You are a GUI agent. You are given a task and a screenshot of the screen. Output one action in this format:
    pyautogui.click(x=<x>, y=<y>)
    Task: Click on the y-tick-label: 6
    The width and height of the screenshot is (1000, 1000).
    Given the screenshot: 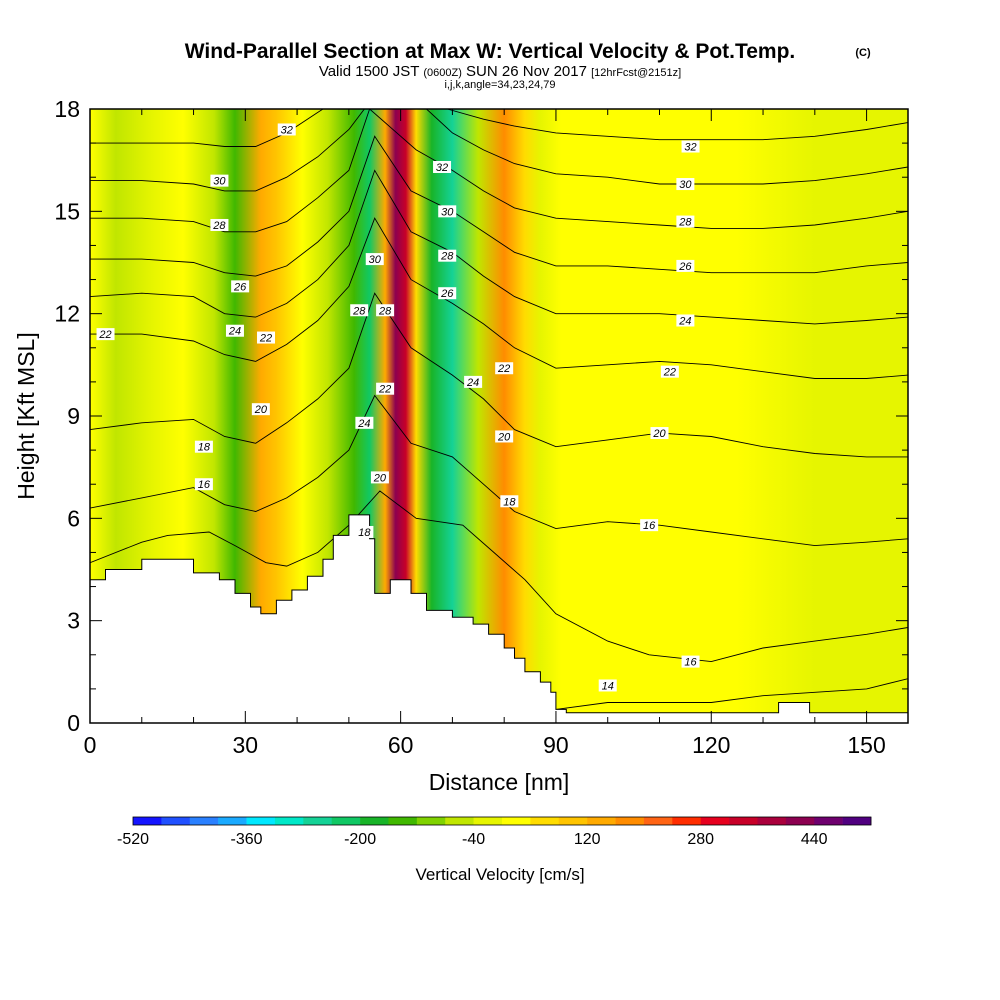 What is the action you would take?
    pyautogui.click(x=73, y=518)
    